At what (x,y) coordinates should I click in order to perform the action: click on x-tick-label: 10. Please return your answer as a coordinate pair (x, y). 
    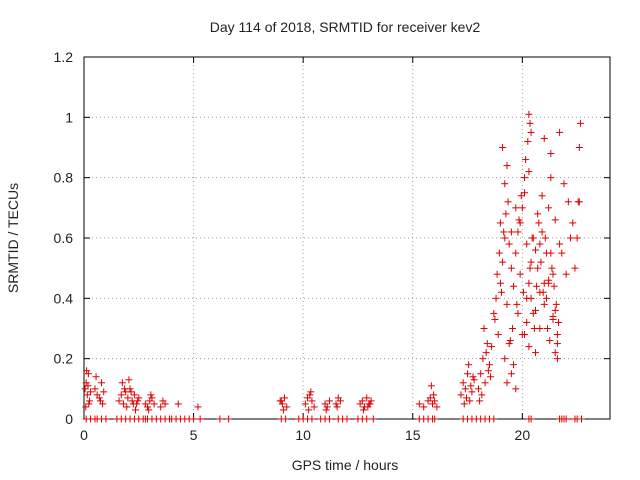
    Looking at the image, I should click on (303, 435).